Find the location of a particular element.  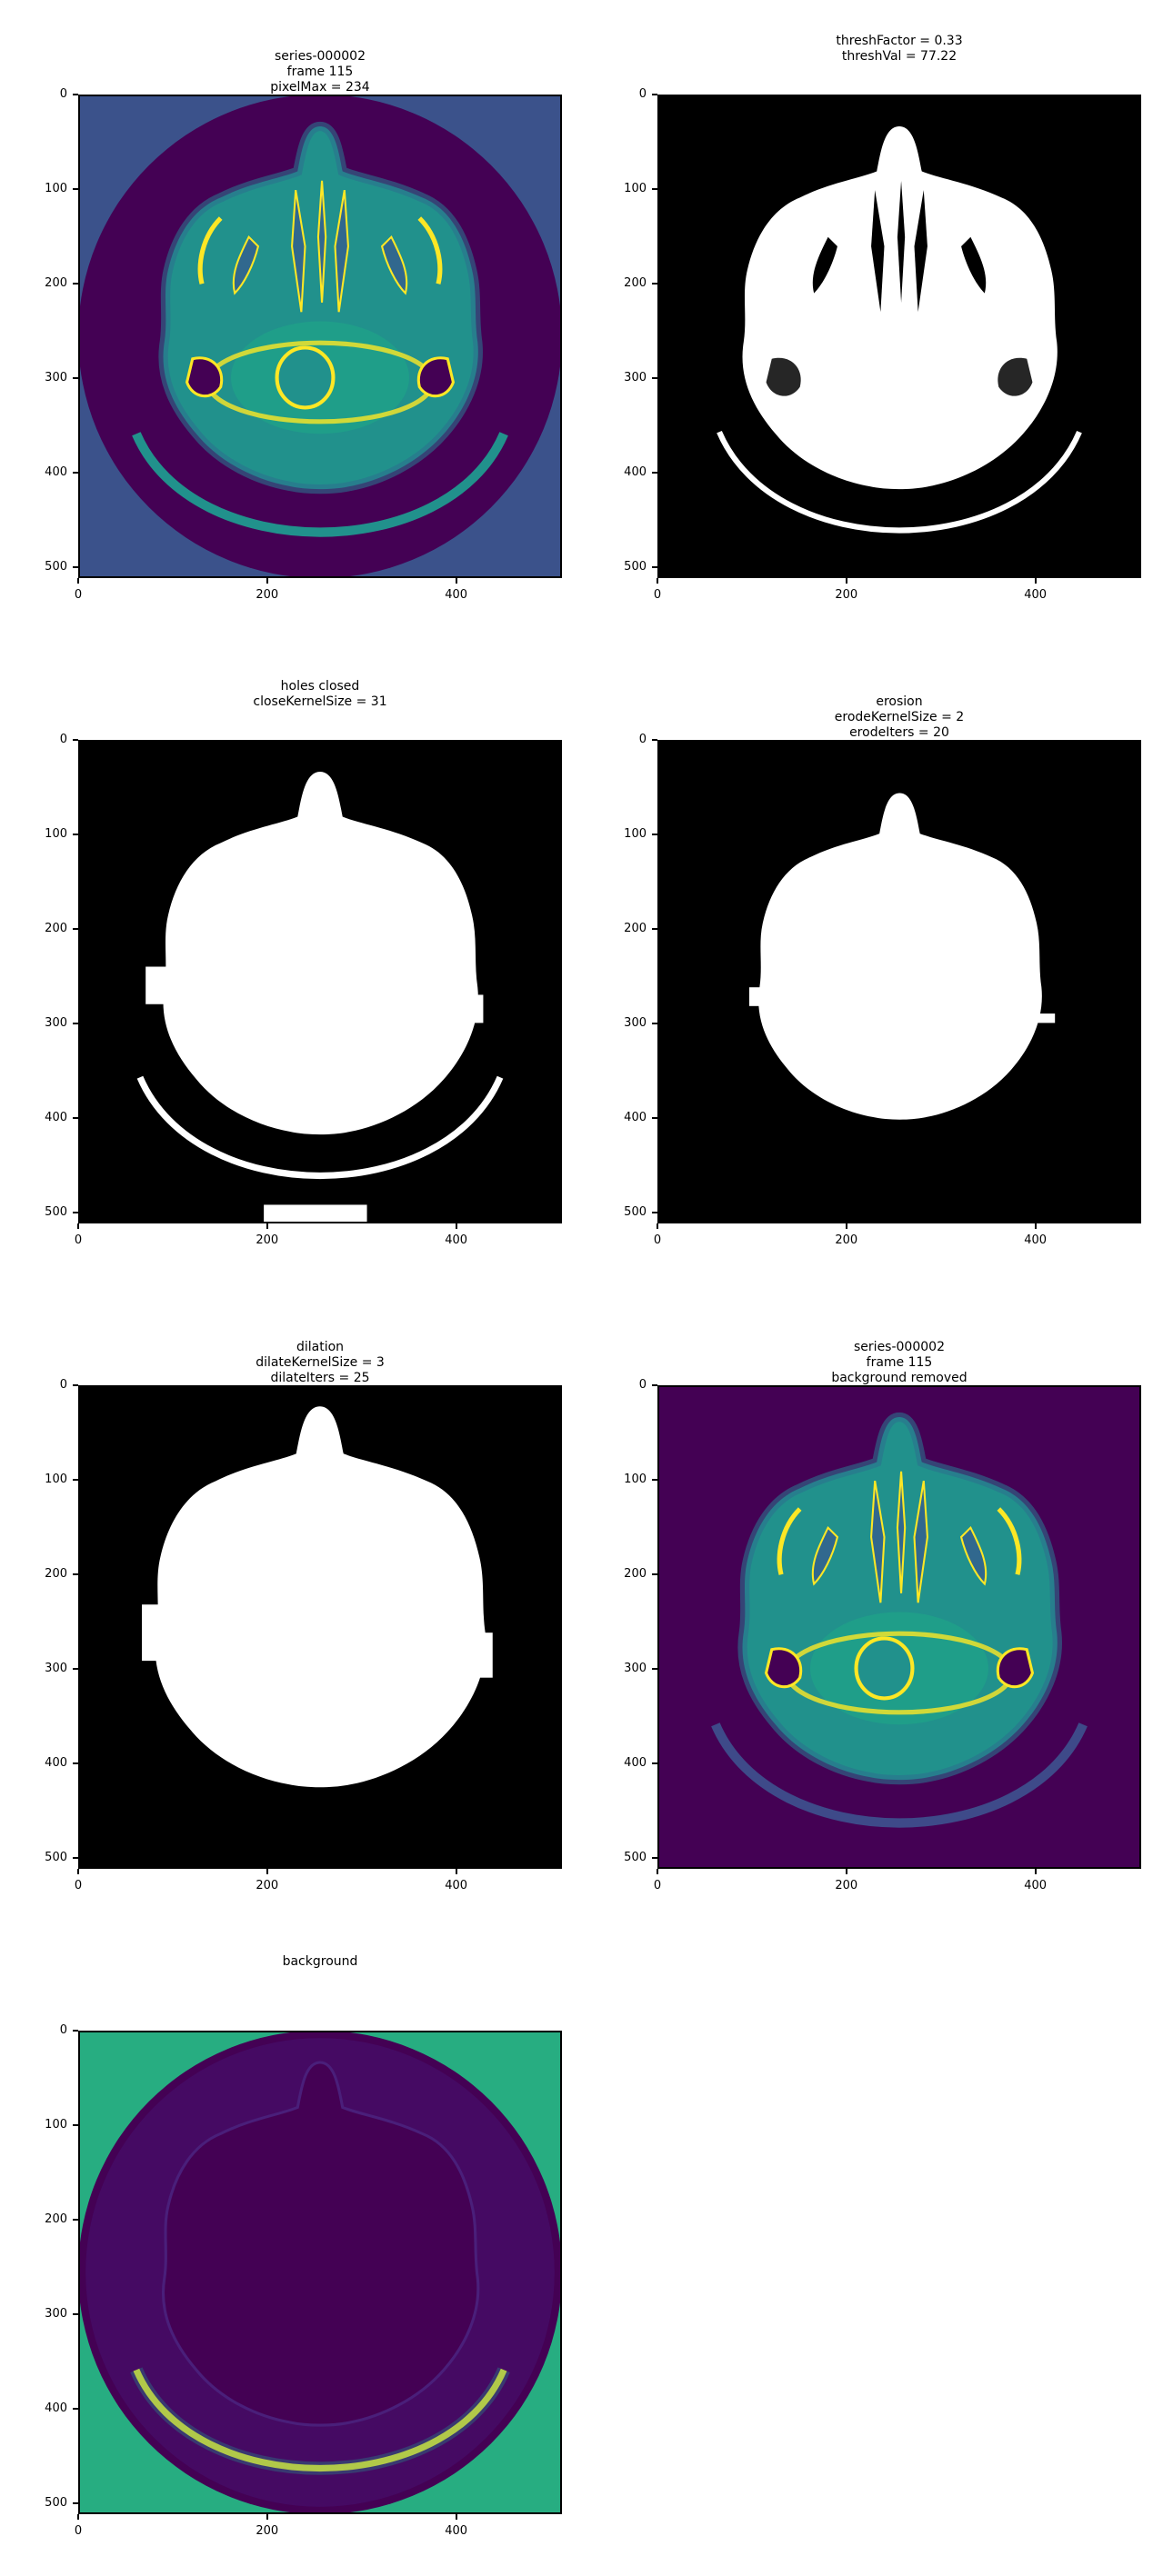

panel-title: holes closed closeKernelSize = 31 is located at coordinates (320, 694).